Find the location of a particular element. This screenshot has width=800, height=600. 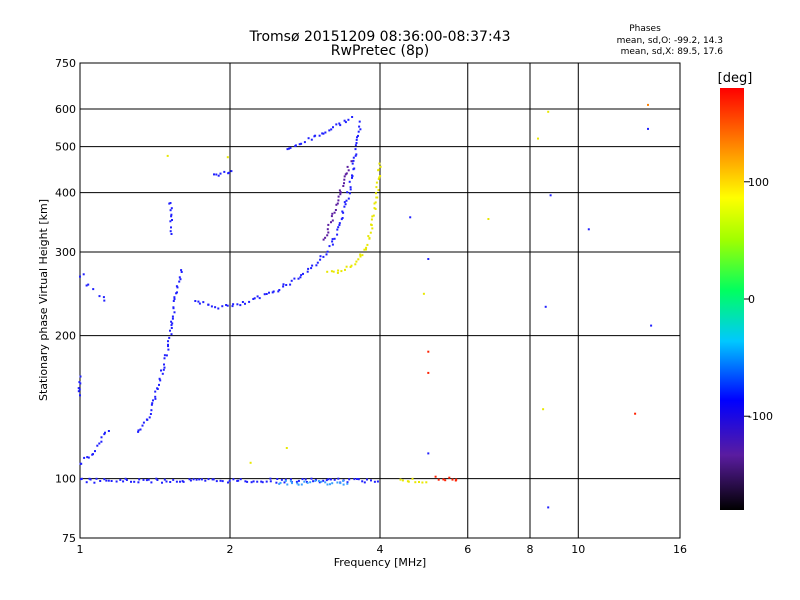

colorbar-tick-label: -100 is located at coordinates (760, 416).